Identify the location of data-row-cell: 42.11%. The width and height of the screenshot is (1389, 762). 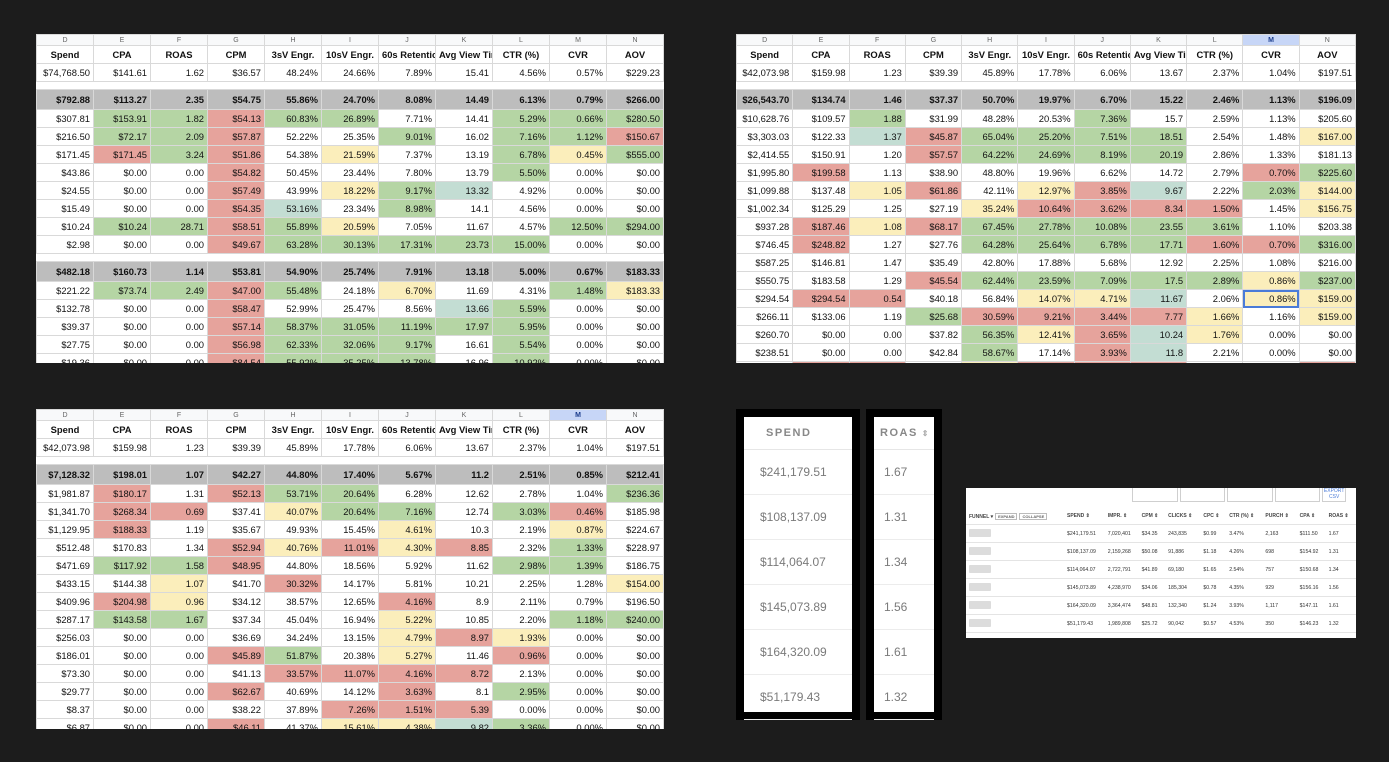
(990, 190).